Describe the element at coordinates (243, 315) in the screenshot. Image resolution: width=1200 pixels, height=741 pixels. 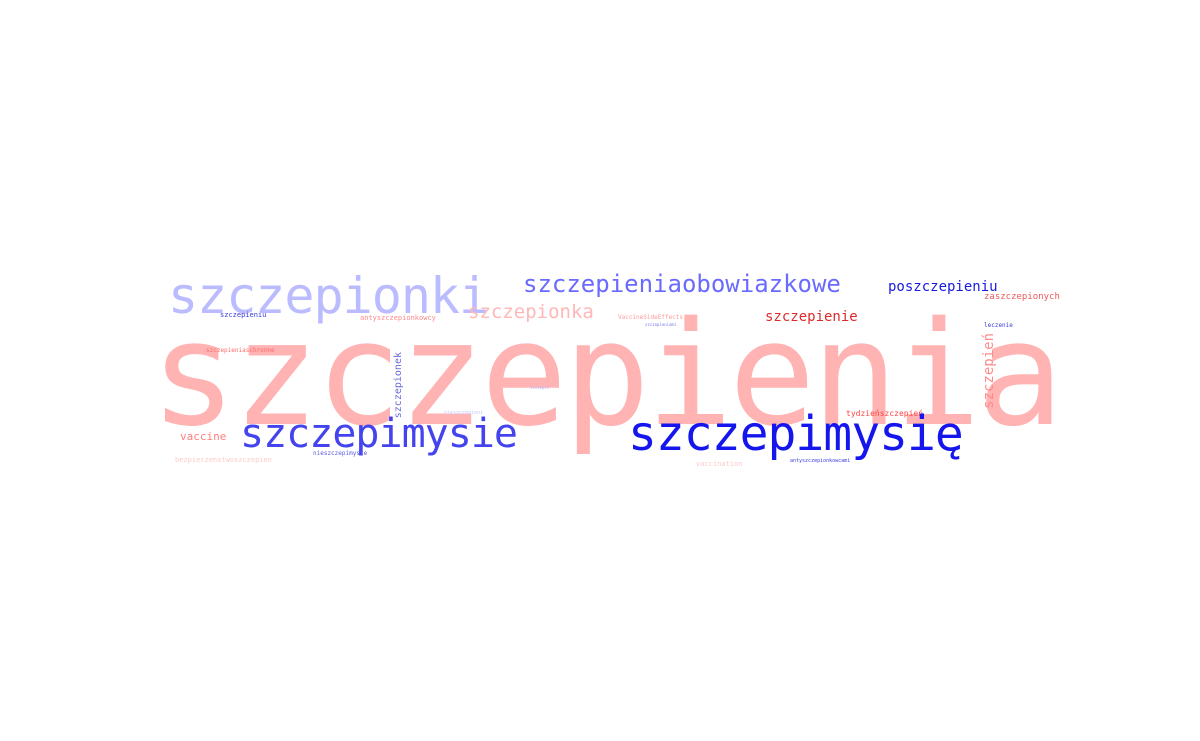
I see `word-szczepieniu: szczepieniu` at that location.